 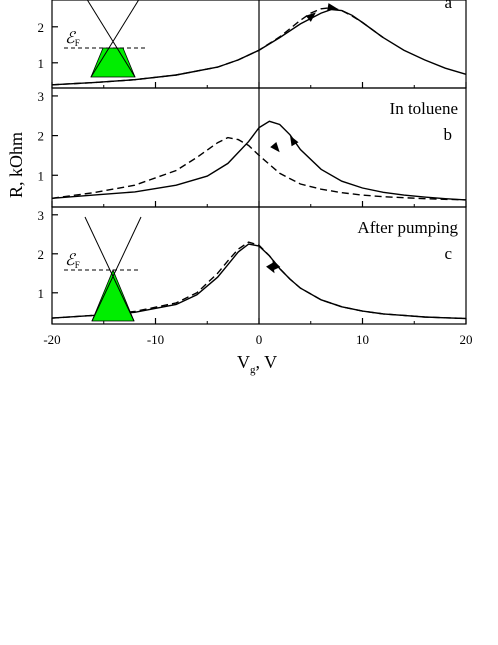 I want to click on x-tick-label: 0, so click(x=259, y=339).